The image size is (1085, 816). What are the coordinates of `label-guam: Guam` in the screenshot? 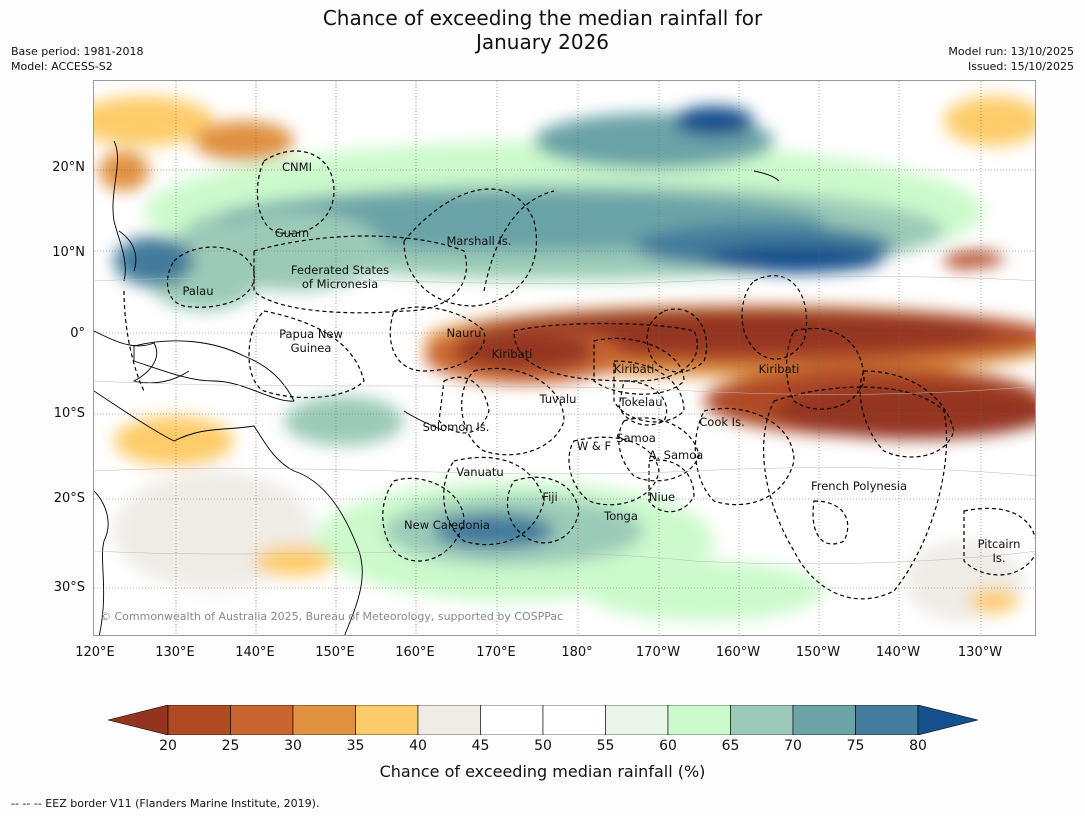 It's located at (292, 233).